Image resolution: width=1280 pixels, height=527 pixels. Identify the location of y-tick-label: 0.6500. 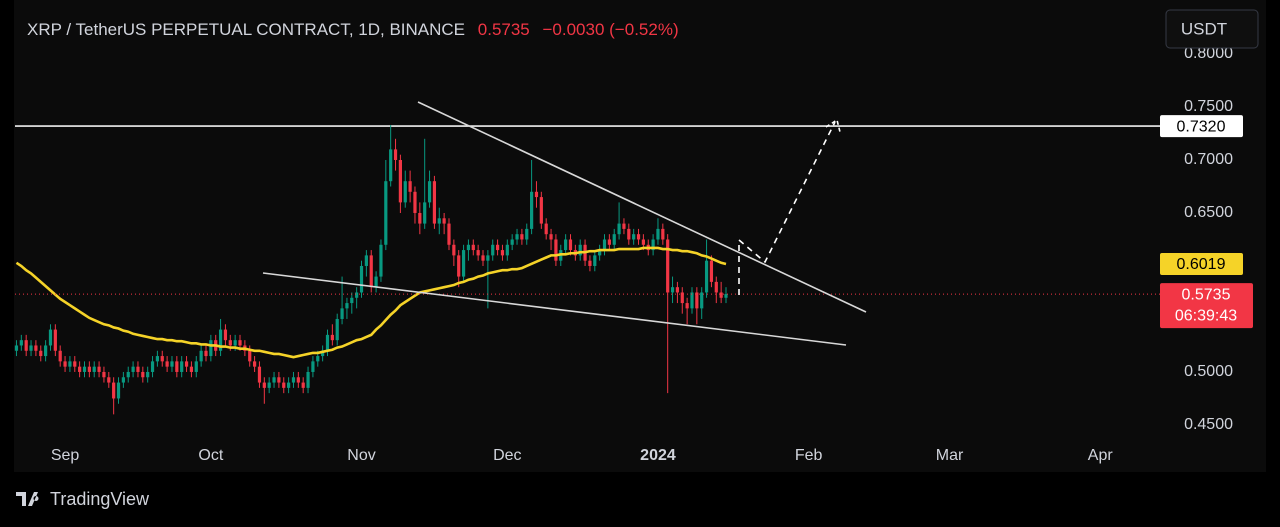
(1208, 212).